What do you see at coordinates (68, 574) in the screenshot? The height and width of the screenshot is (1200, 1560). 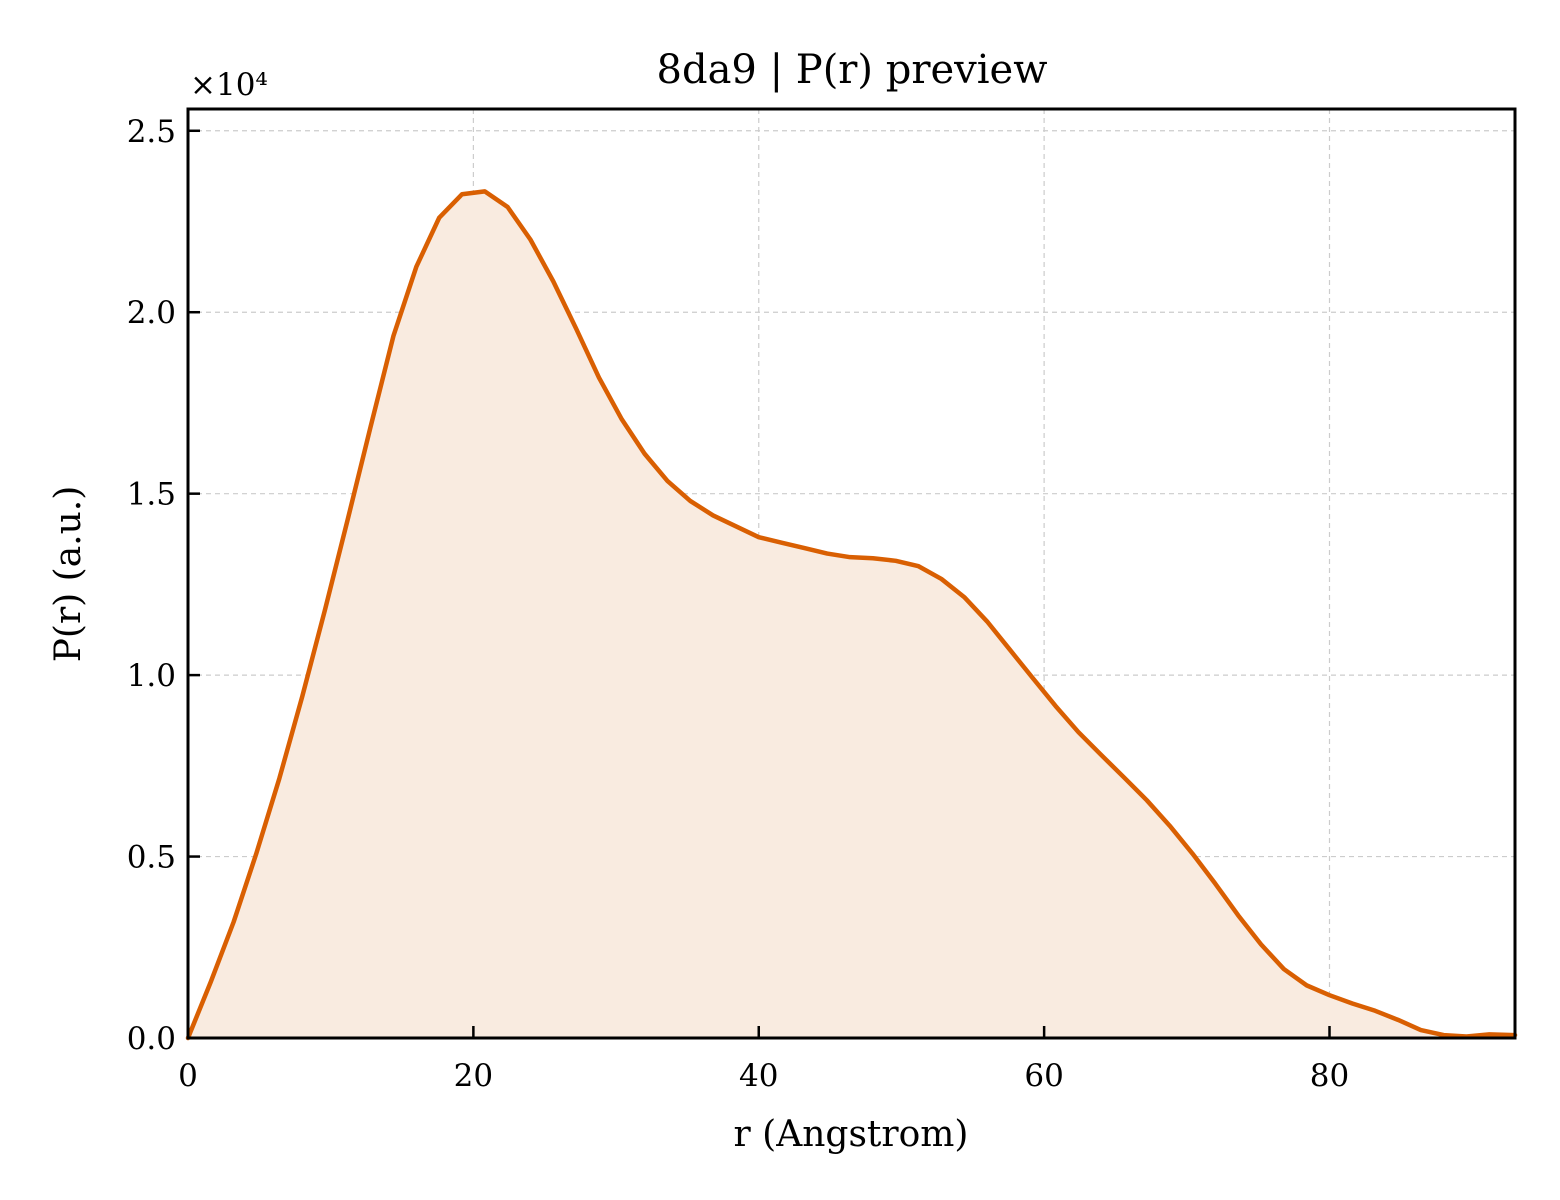 I see `y-axis-label: P(r) (a.u.)` at bounding box center [68, 574].